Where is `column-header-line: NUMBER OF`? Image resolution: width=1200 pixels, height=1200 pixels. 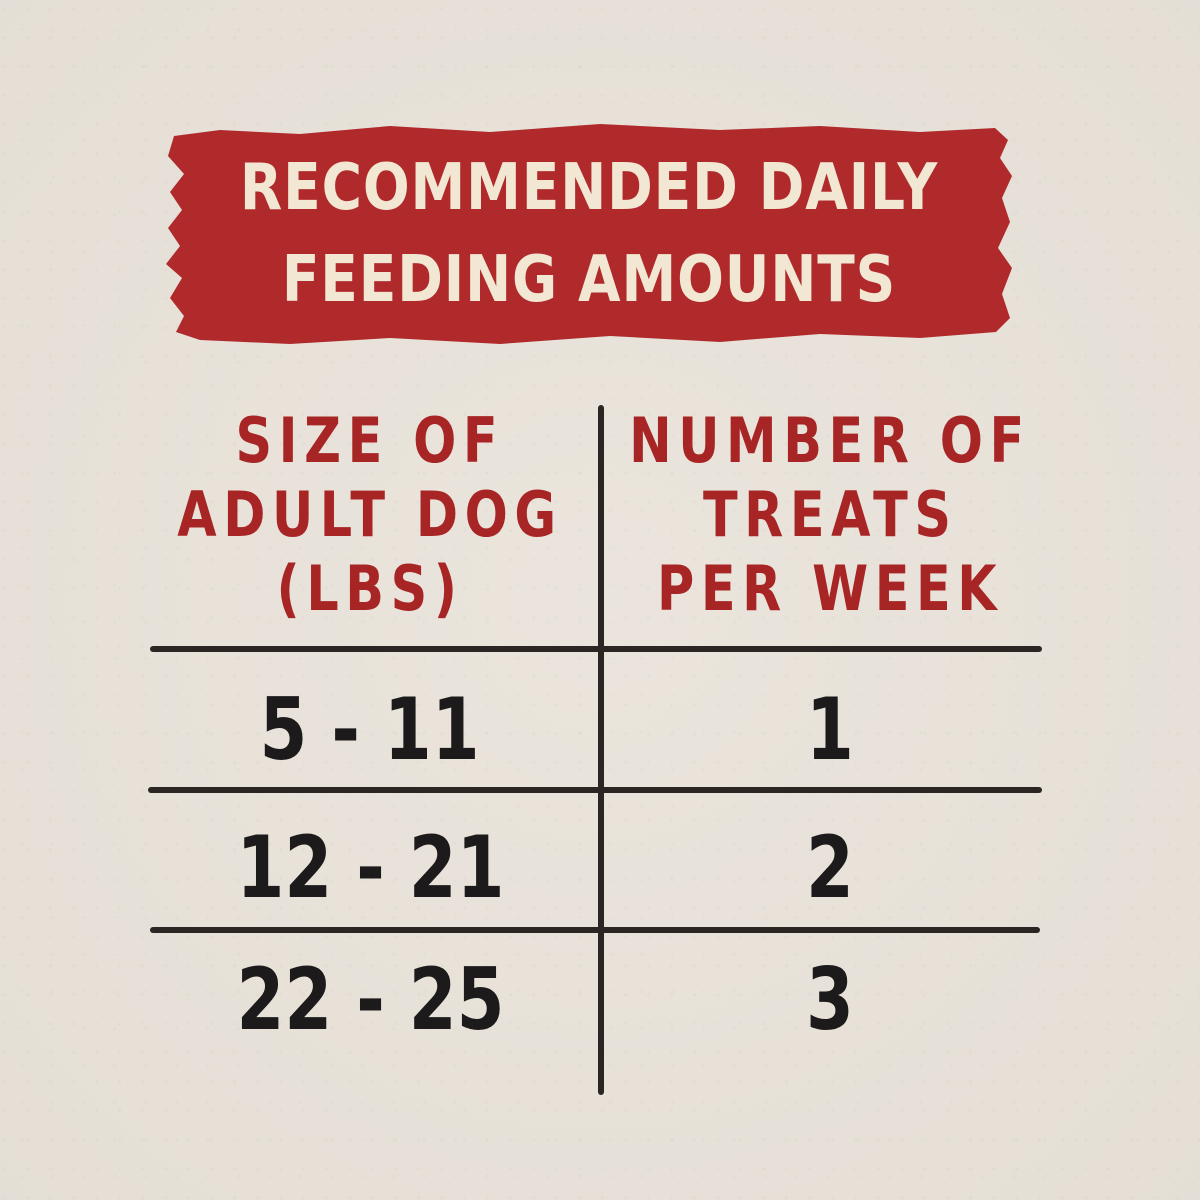
column-header-line: NUMBER OF is located at coordinates (830, 440).